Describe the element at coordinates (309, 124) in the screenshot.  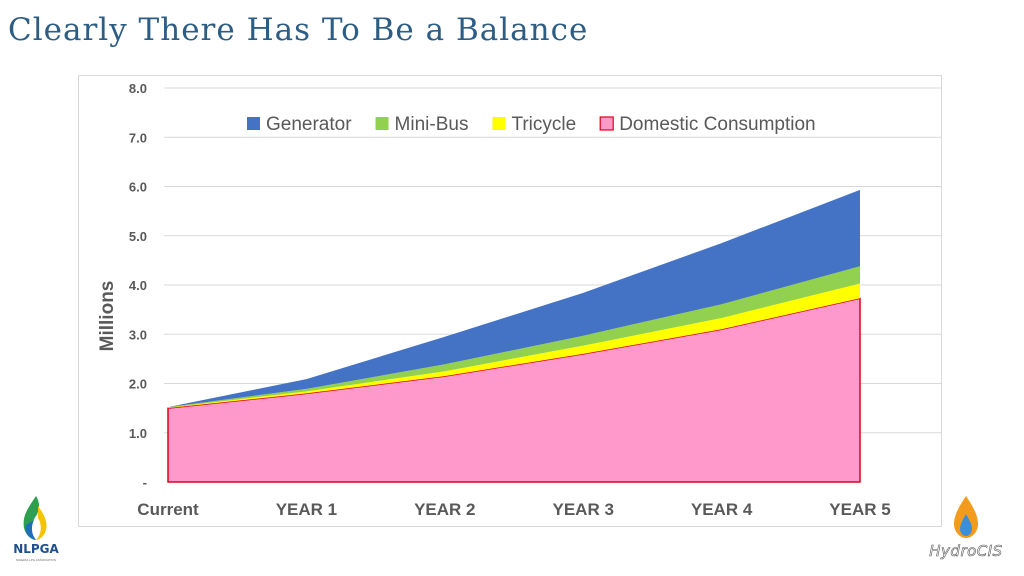
I see `legend-label-generator: Generator` at that location.